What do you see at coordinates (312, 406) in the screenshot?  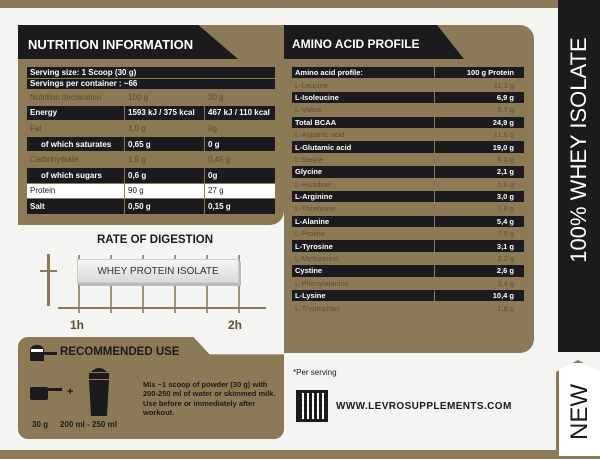 I see `qr-code-icon` at bounding box center [312, 406].